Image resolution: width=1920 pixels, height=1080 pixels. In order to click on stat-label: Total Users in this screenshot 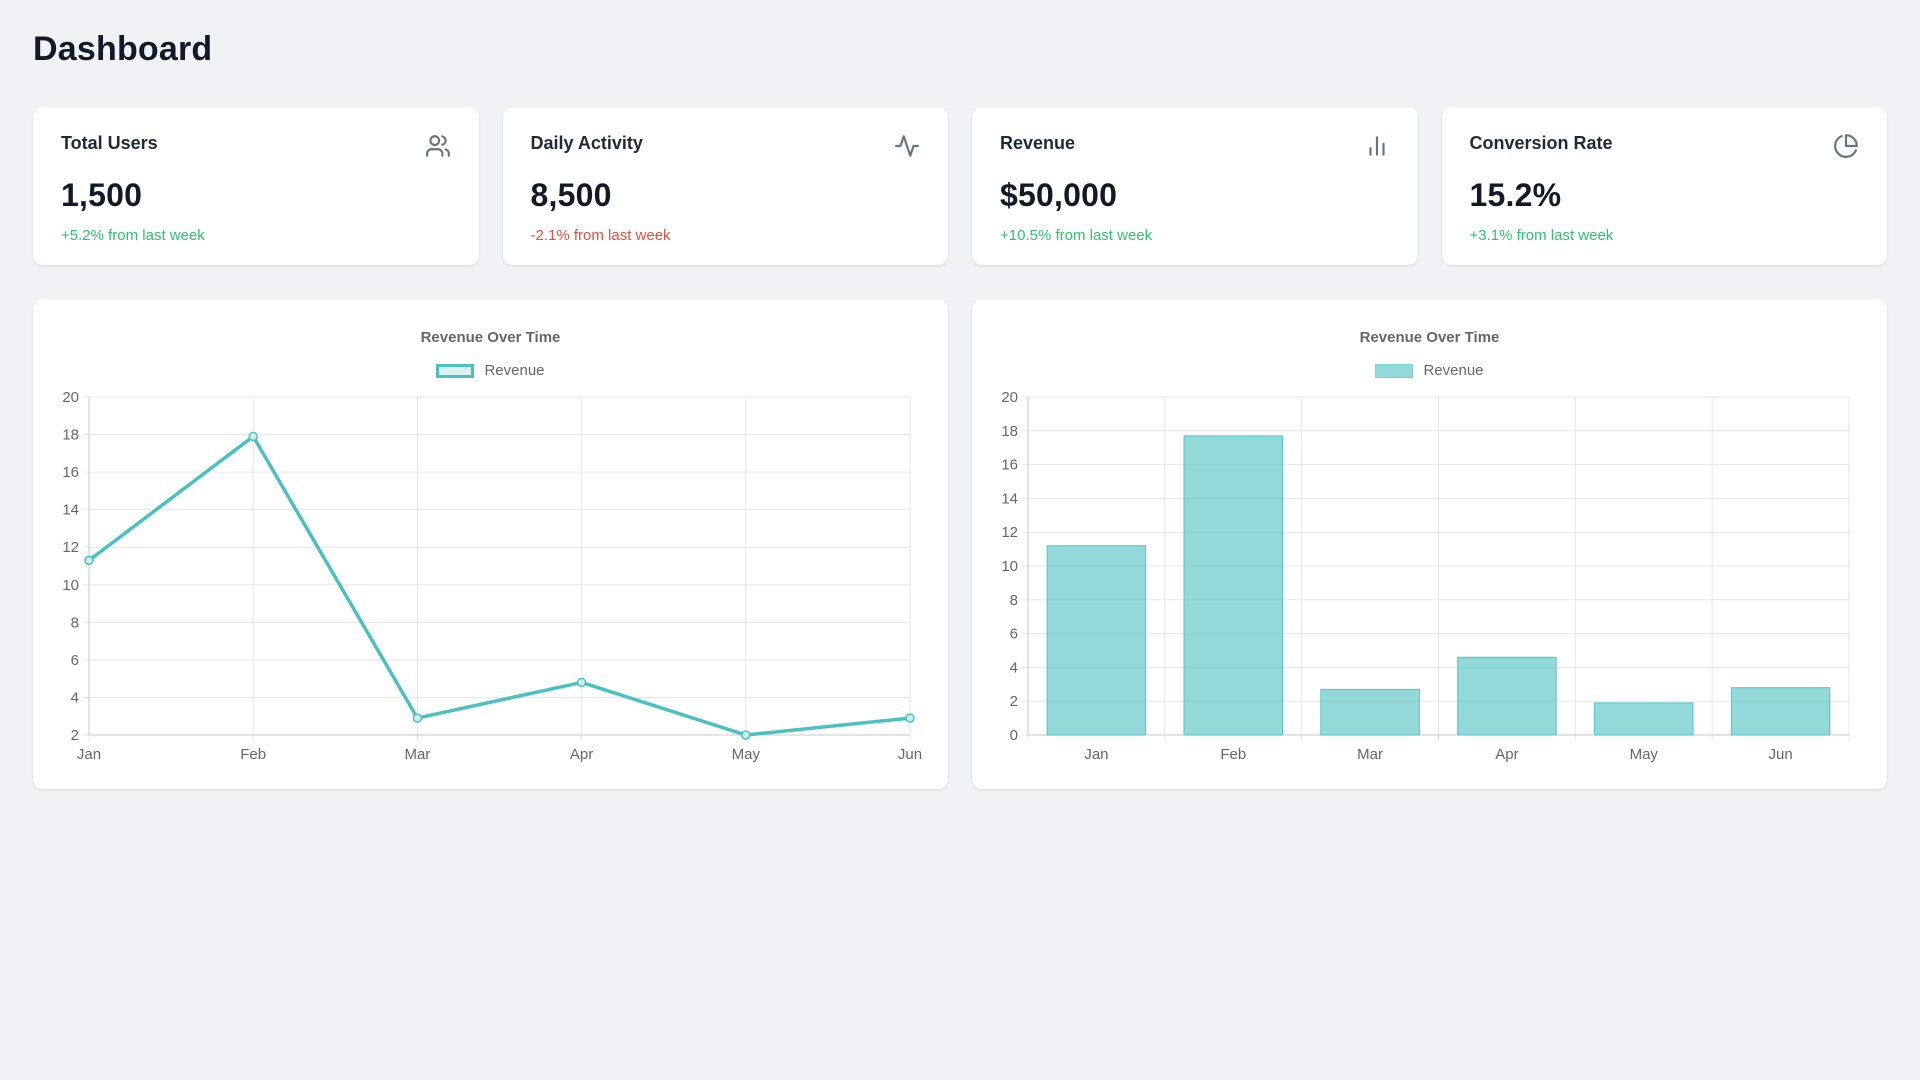, I will do `click(109, 143)`.